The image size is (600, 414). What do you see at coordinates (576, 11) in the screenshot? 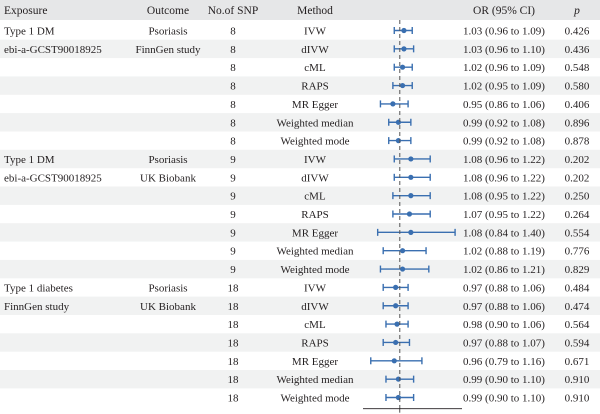
I see `header-p: p` at bounding box center [576, 11].